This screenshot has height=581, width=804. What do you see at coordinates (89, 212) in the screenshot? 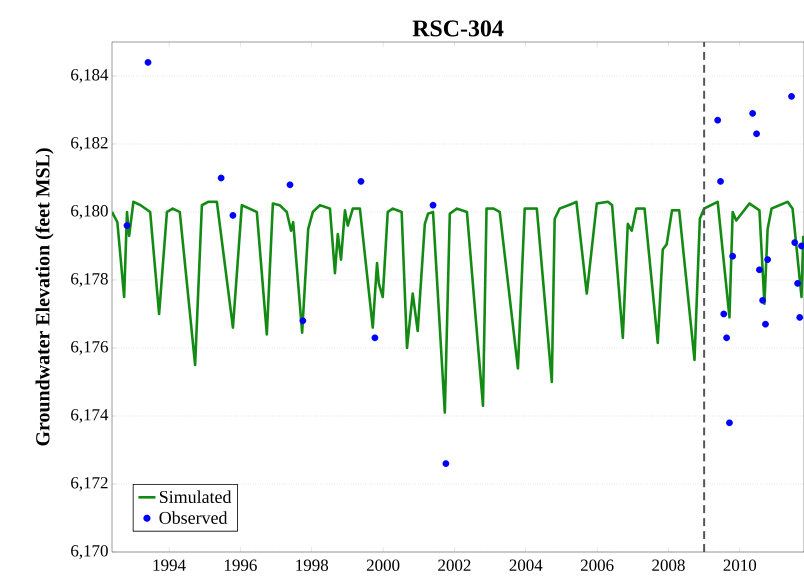
I see `y-tick-label: 6,180` at bounding box center [89, 212].